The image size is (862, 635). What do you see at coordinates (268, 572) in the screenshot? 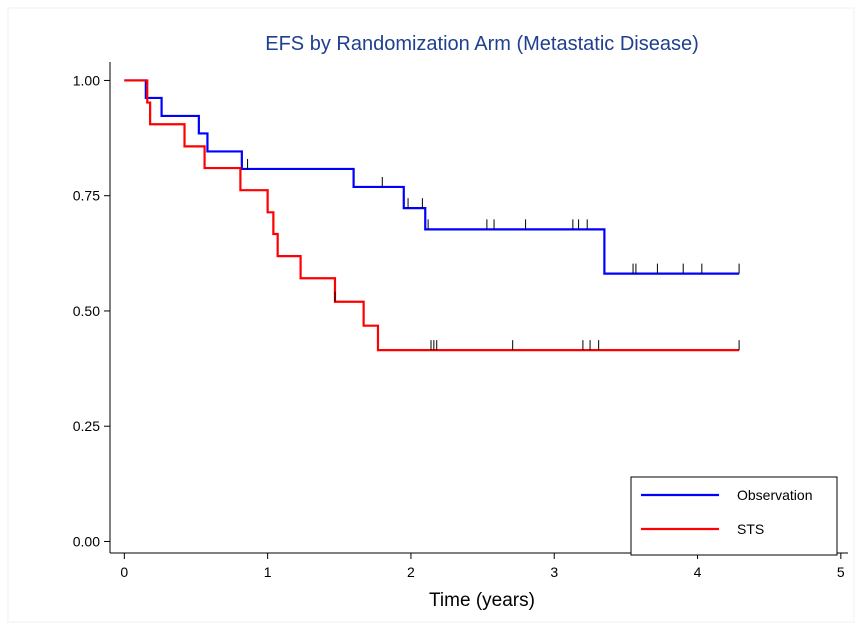
I see `x-tick-label: 1` at bounding box center [268, 572].